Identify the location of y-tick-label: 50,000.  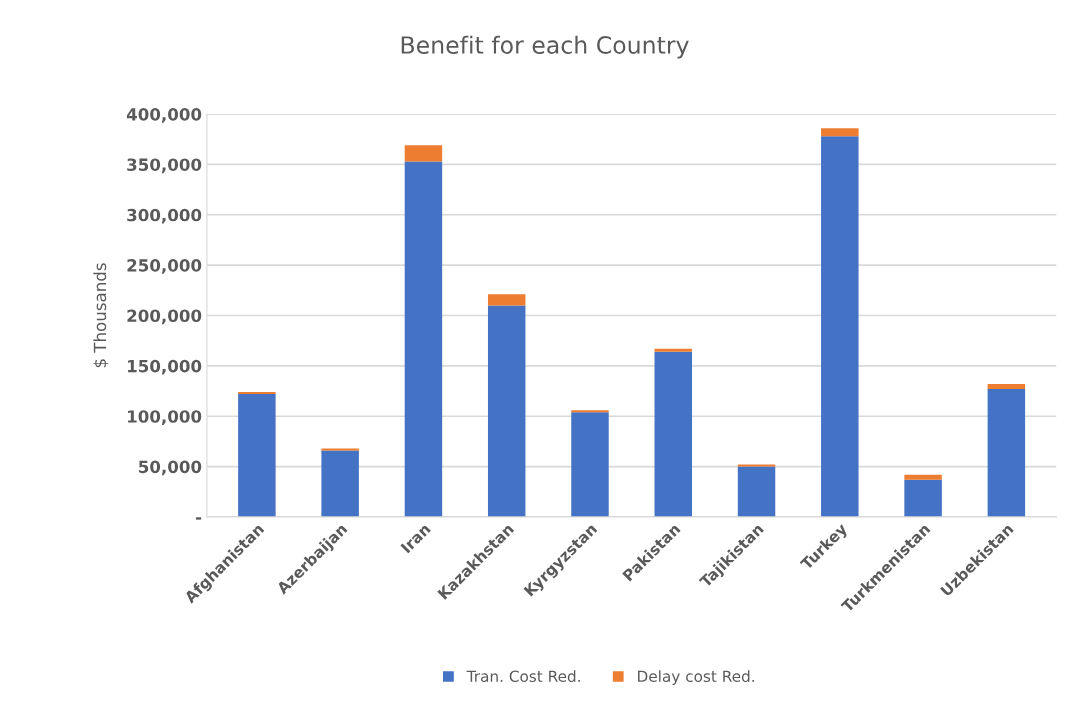
(170, 468).